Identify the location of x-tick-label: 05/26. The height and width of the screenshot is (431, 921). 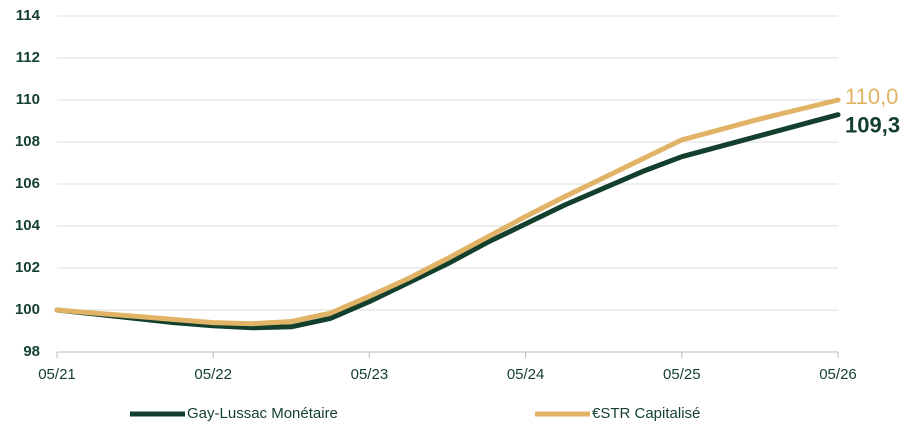
(838, 374).